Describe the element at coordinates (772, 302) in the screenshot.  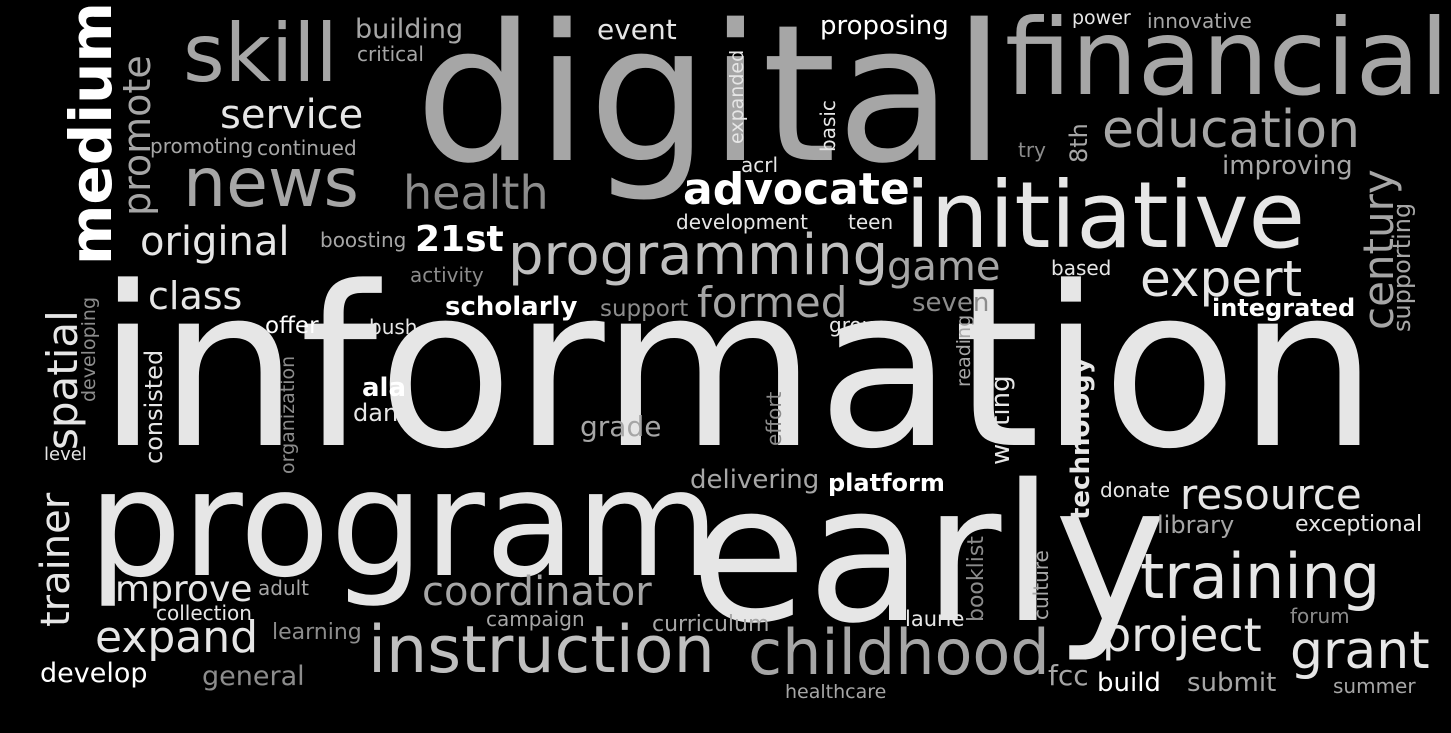
I see `word-formed: formed` at that location.